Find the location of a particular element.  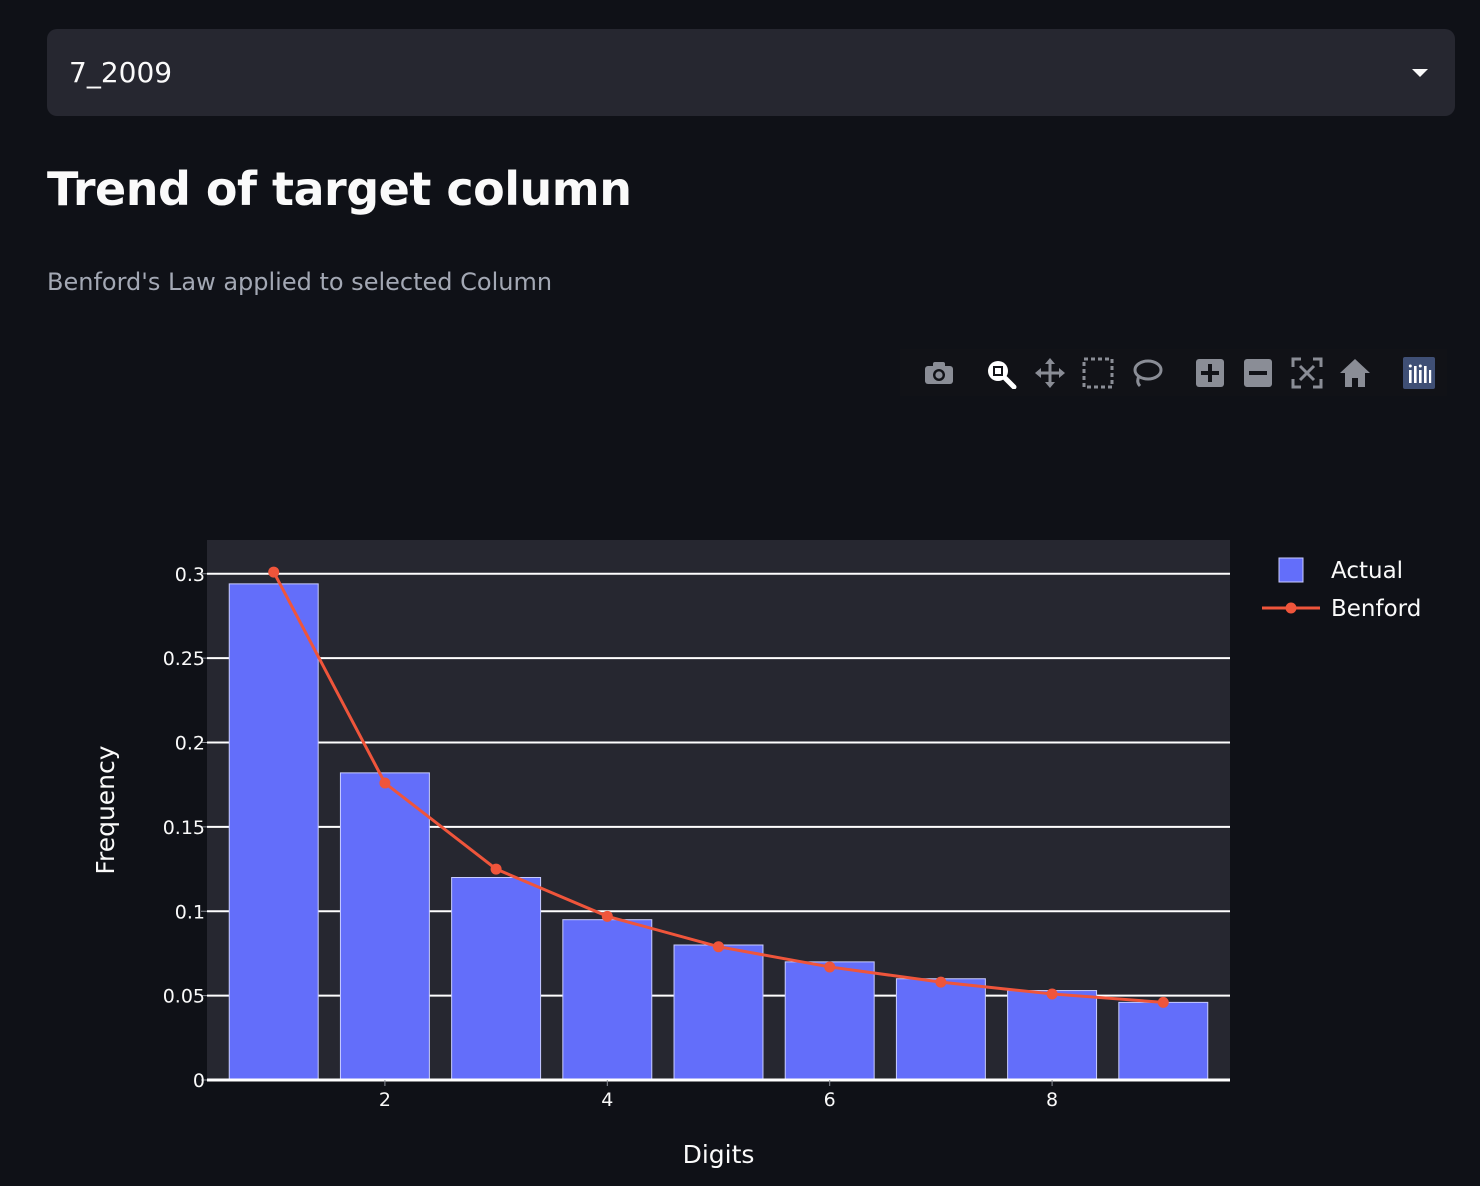

camera-icon is located at coordinates (939, 373).